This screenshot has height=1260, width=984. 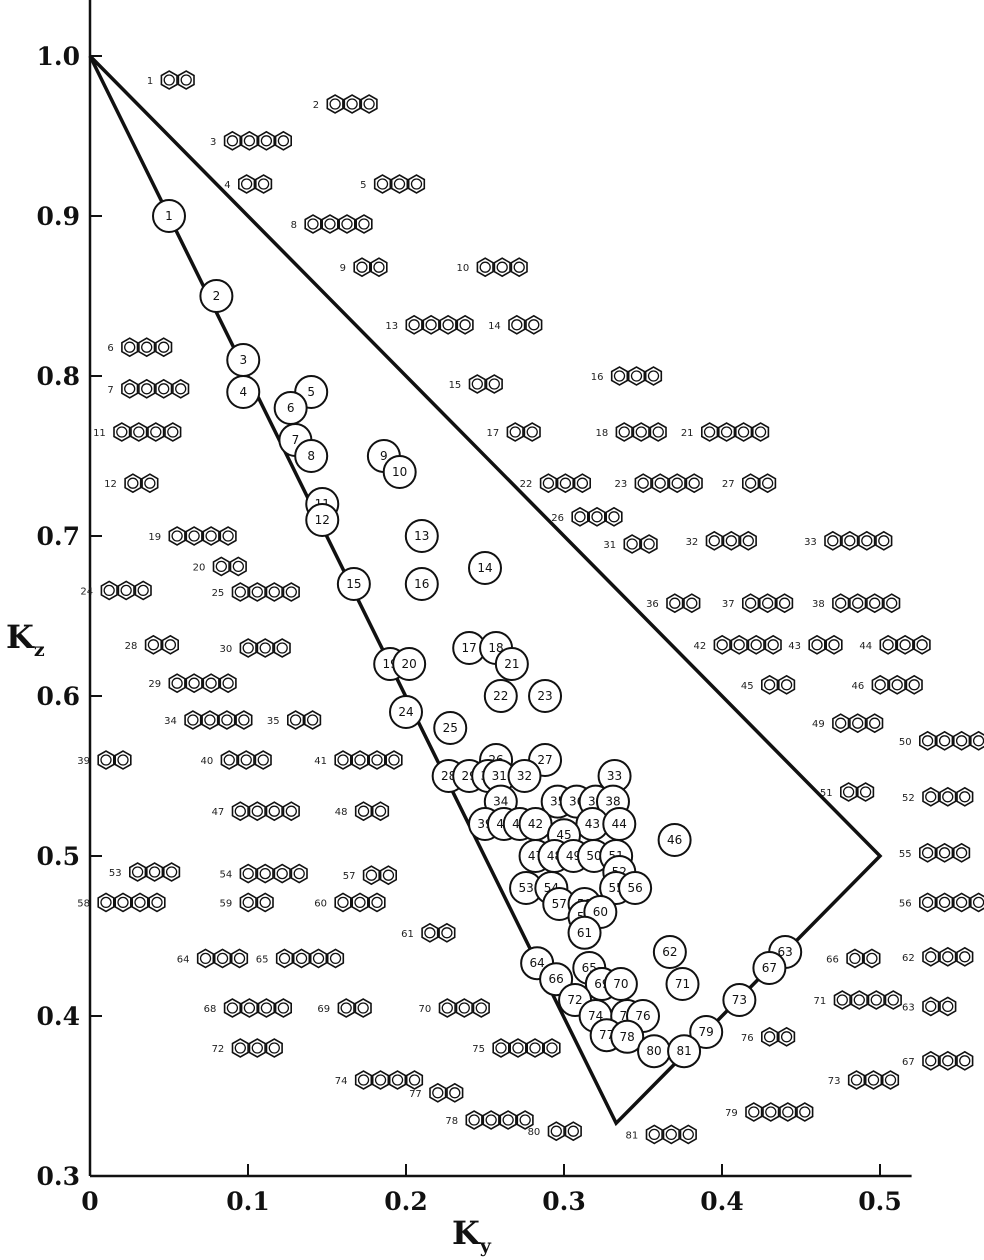 What do you see at coordinates (524, 776) in the screenshot?
I see `data-point: 32` at bounding box center [524, 776].